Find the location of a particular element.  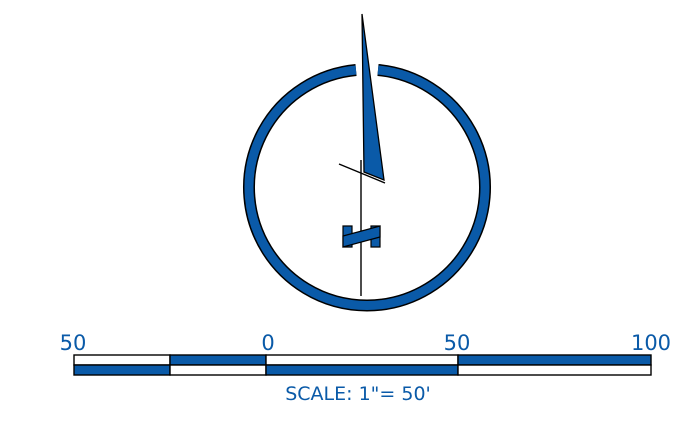

north-symbol-n: N is located at coordinates (361, 236).